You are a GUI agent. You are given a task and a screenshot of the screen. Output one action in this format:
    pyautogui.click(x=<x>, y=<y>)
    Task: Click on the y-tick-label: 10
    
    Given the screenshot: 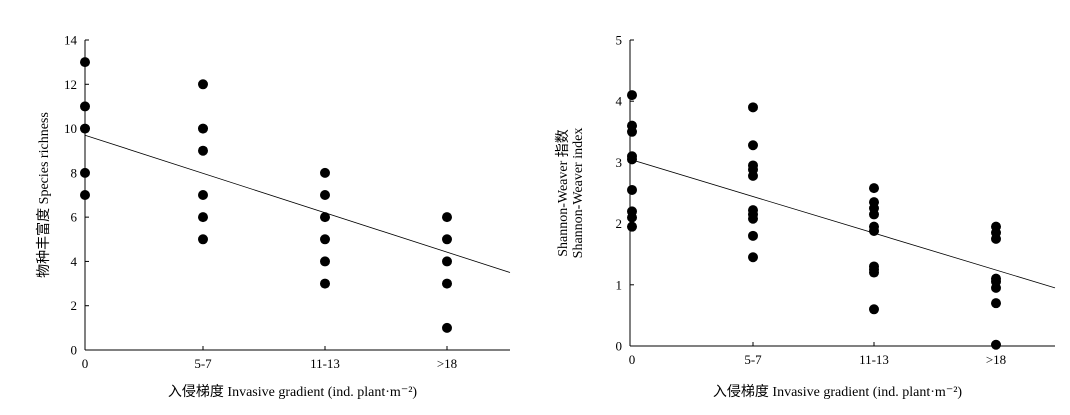 What is the action you would take?
    pyautogui.click(x=70, y=128)
    